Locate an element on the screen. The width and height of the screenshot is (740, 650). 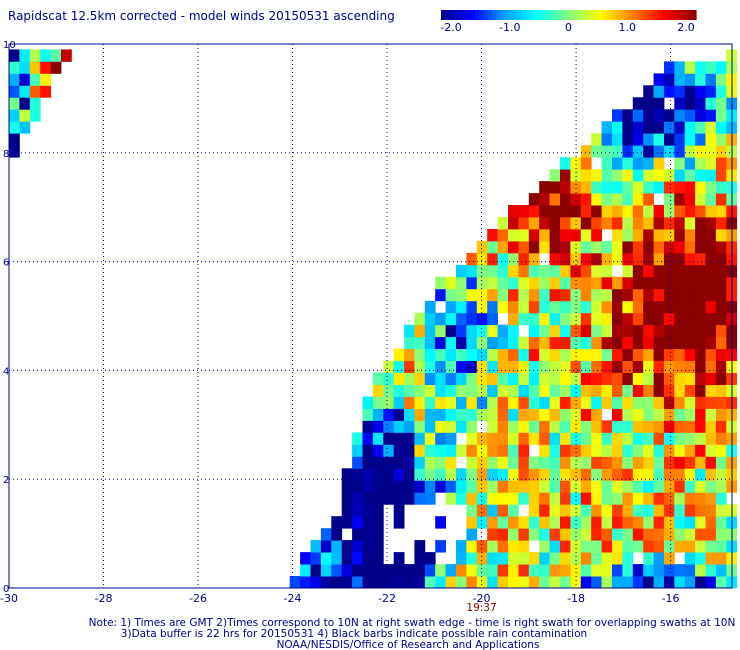
x-tick-label: -28 is located at coordinates (104, 598).